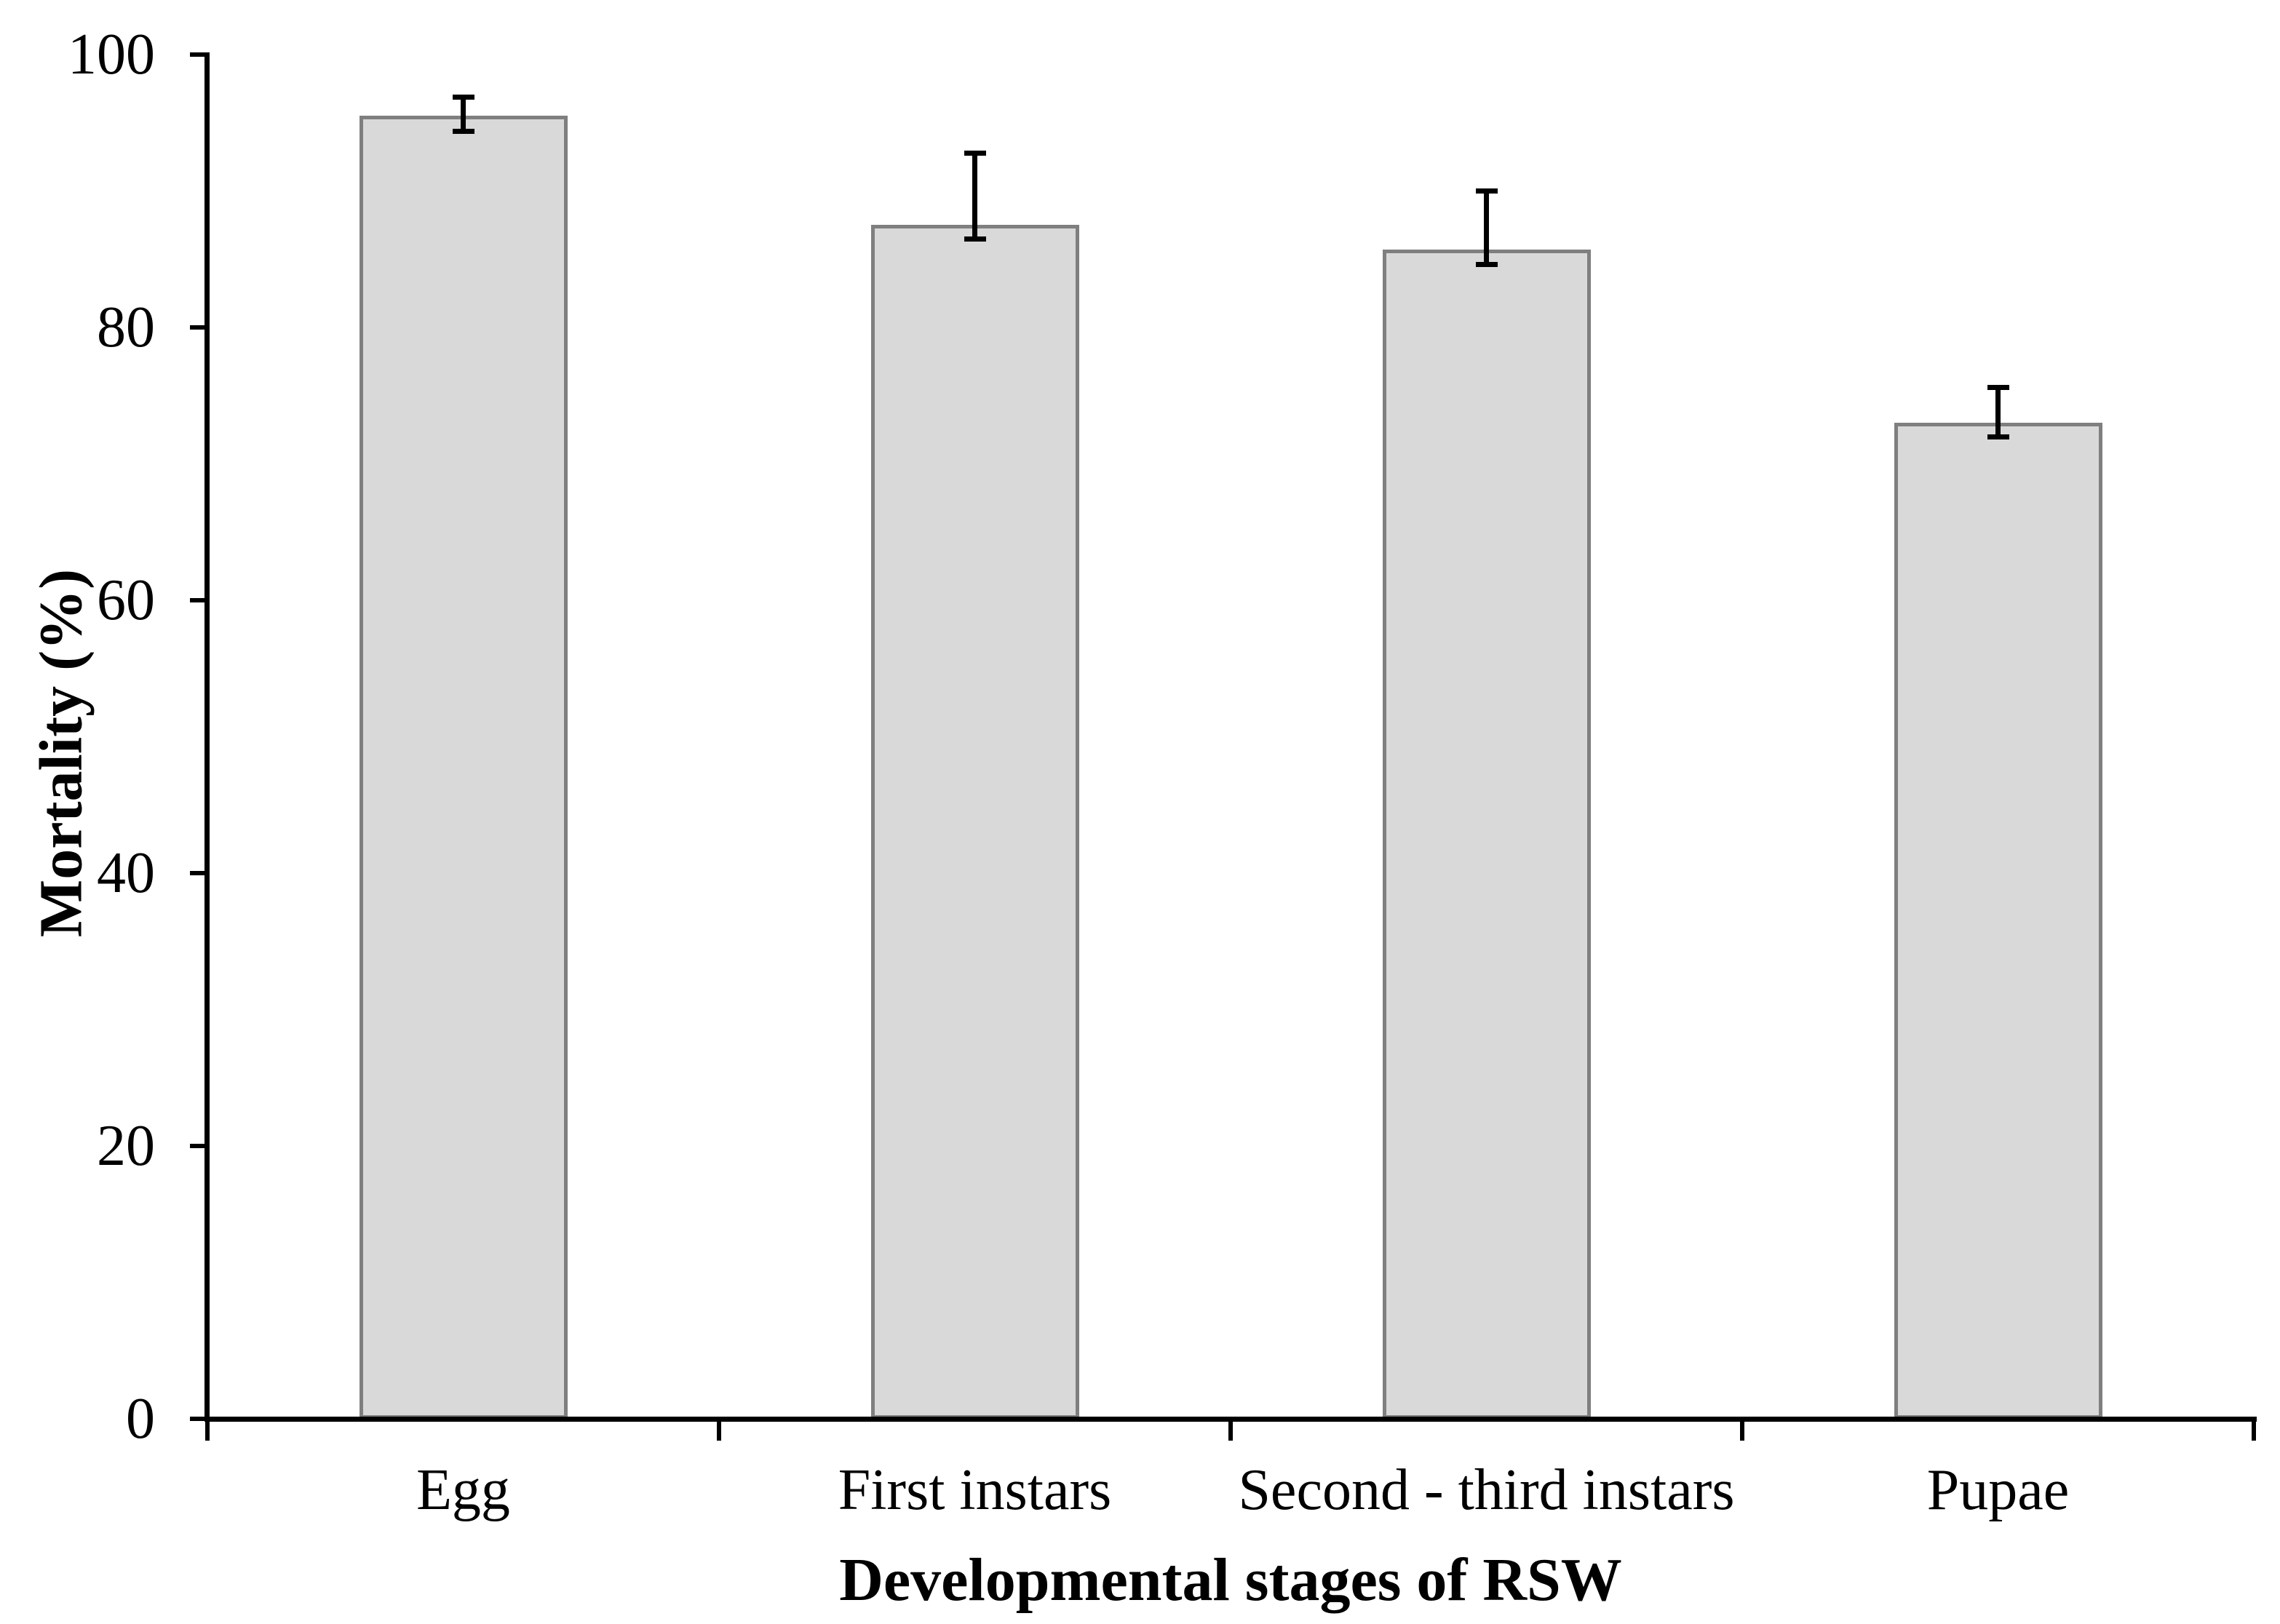 The height and width of the screenshot is (1624, 2280). What do you see at coordinates (1486, 191) in the screenshot?
I see `error-bar-upper-cap-second-third-instars` at bounding box center [1486, 191].